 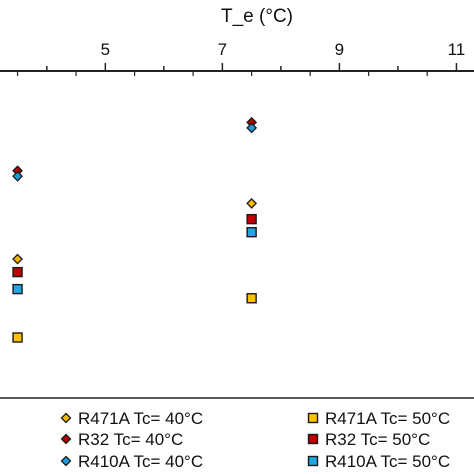 I want to click on x-tick-label: 11, so click(x=457, y=49).